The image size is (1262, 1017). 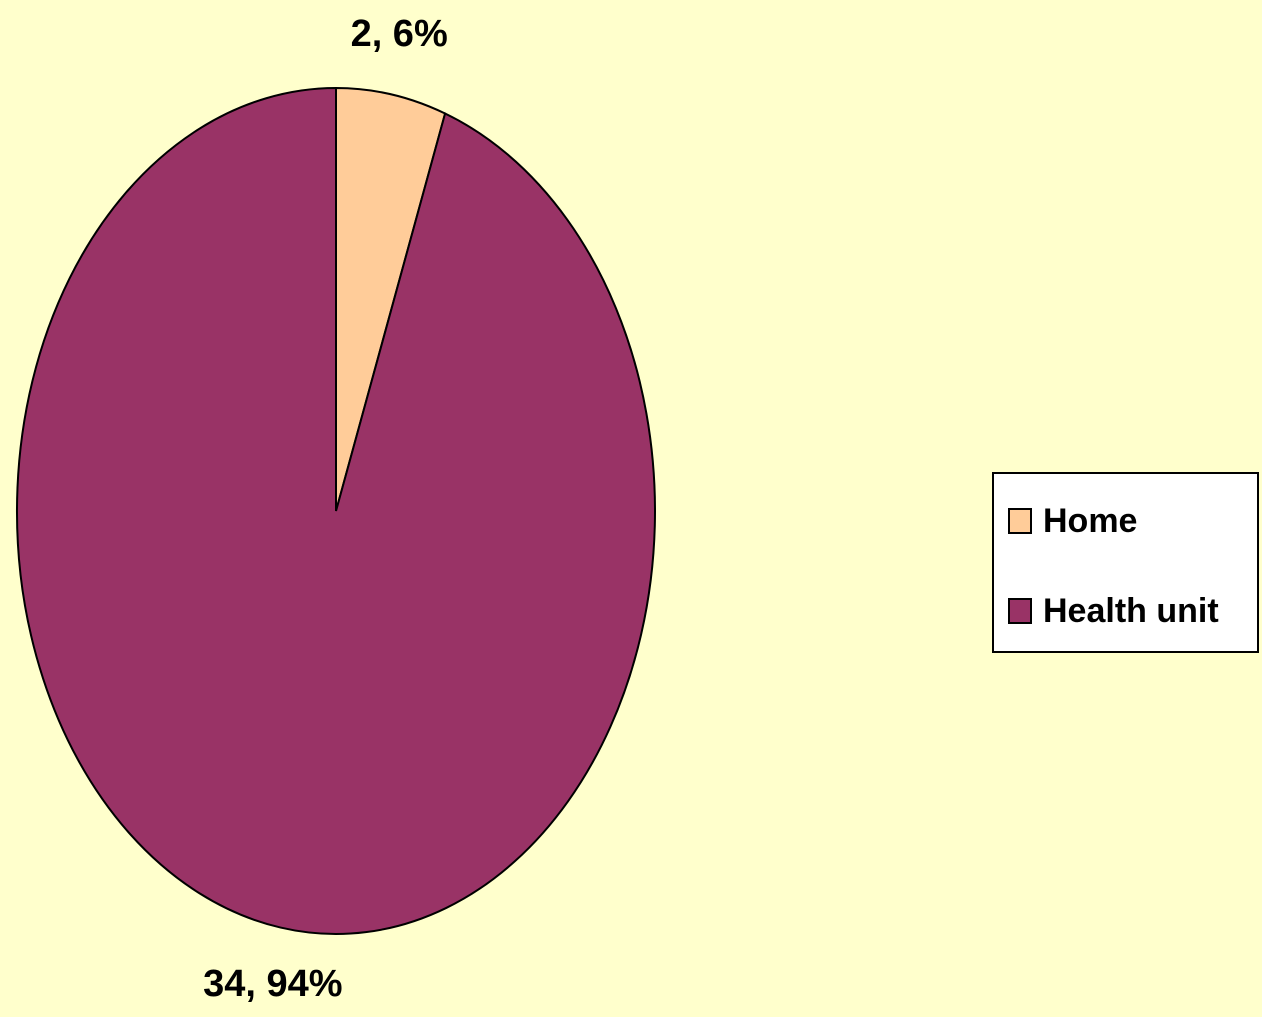 What do you see at coordinates (272, 984) in the screenshot?
I see `data-label: 34, 94%` at bounding box center [272, 984].